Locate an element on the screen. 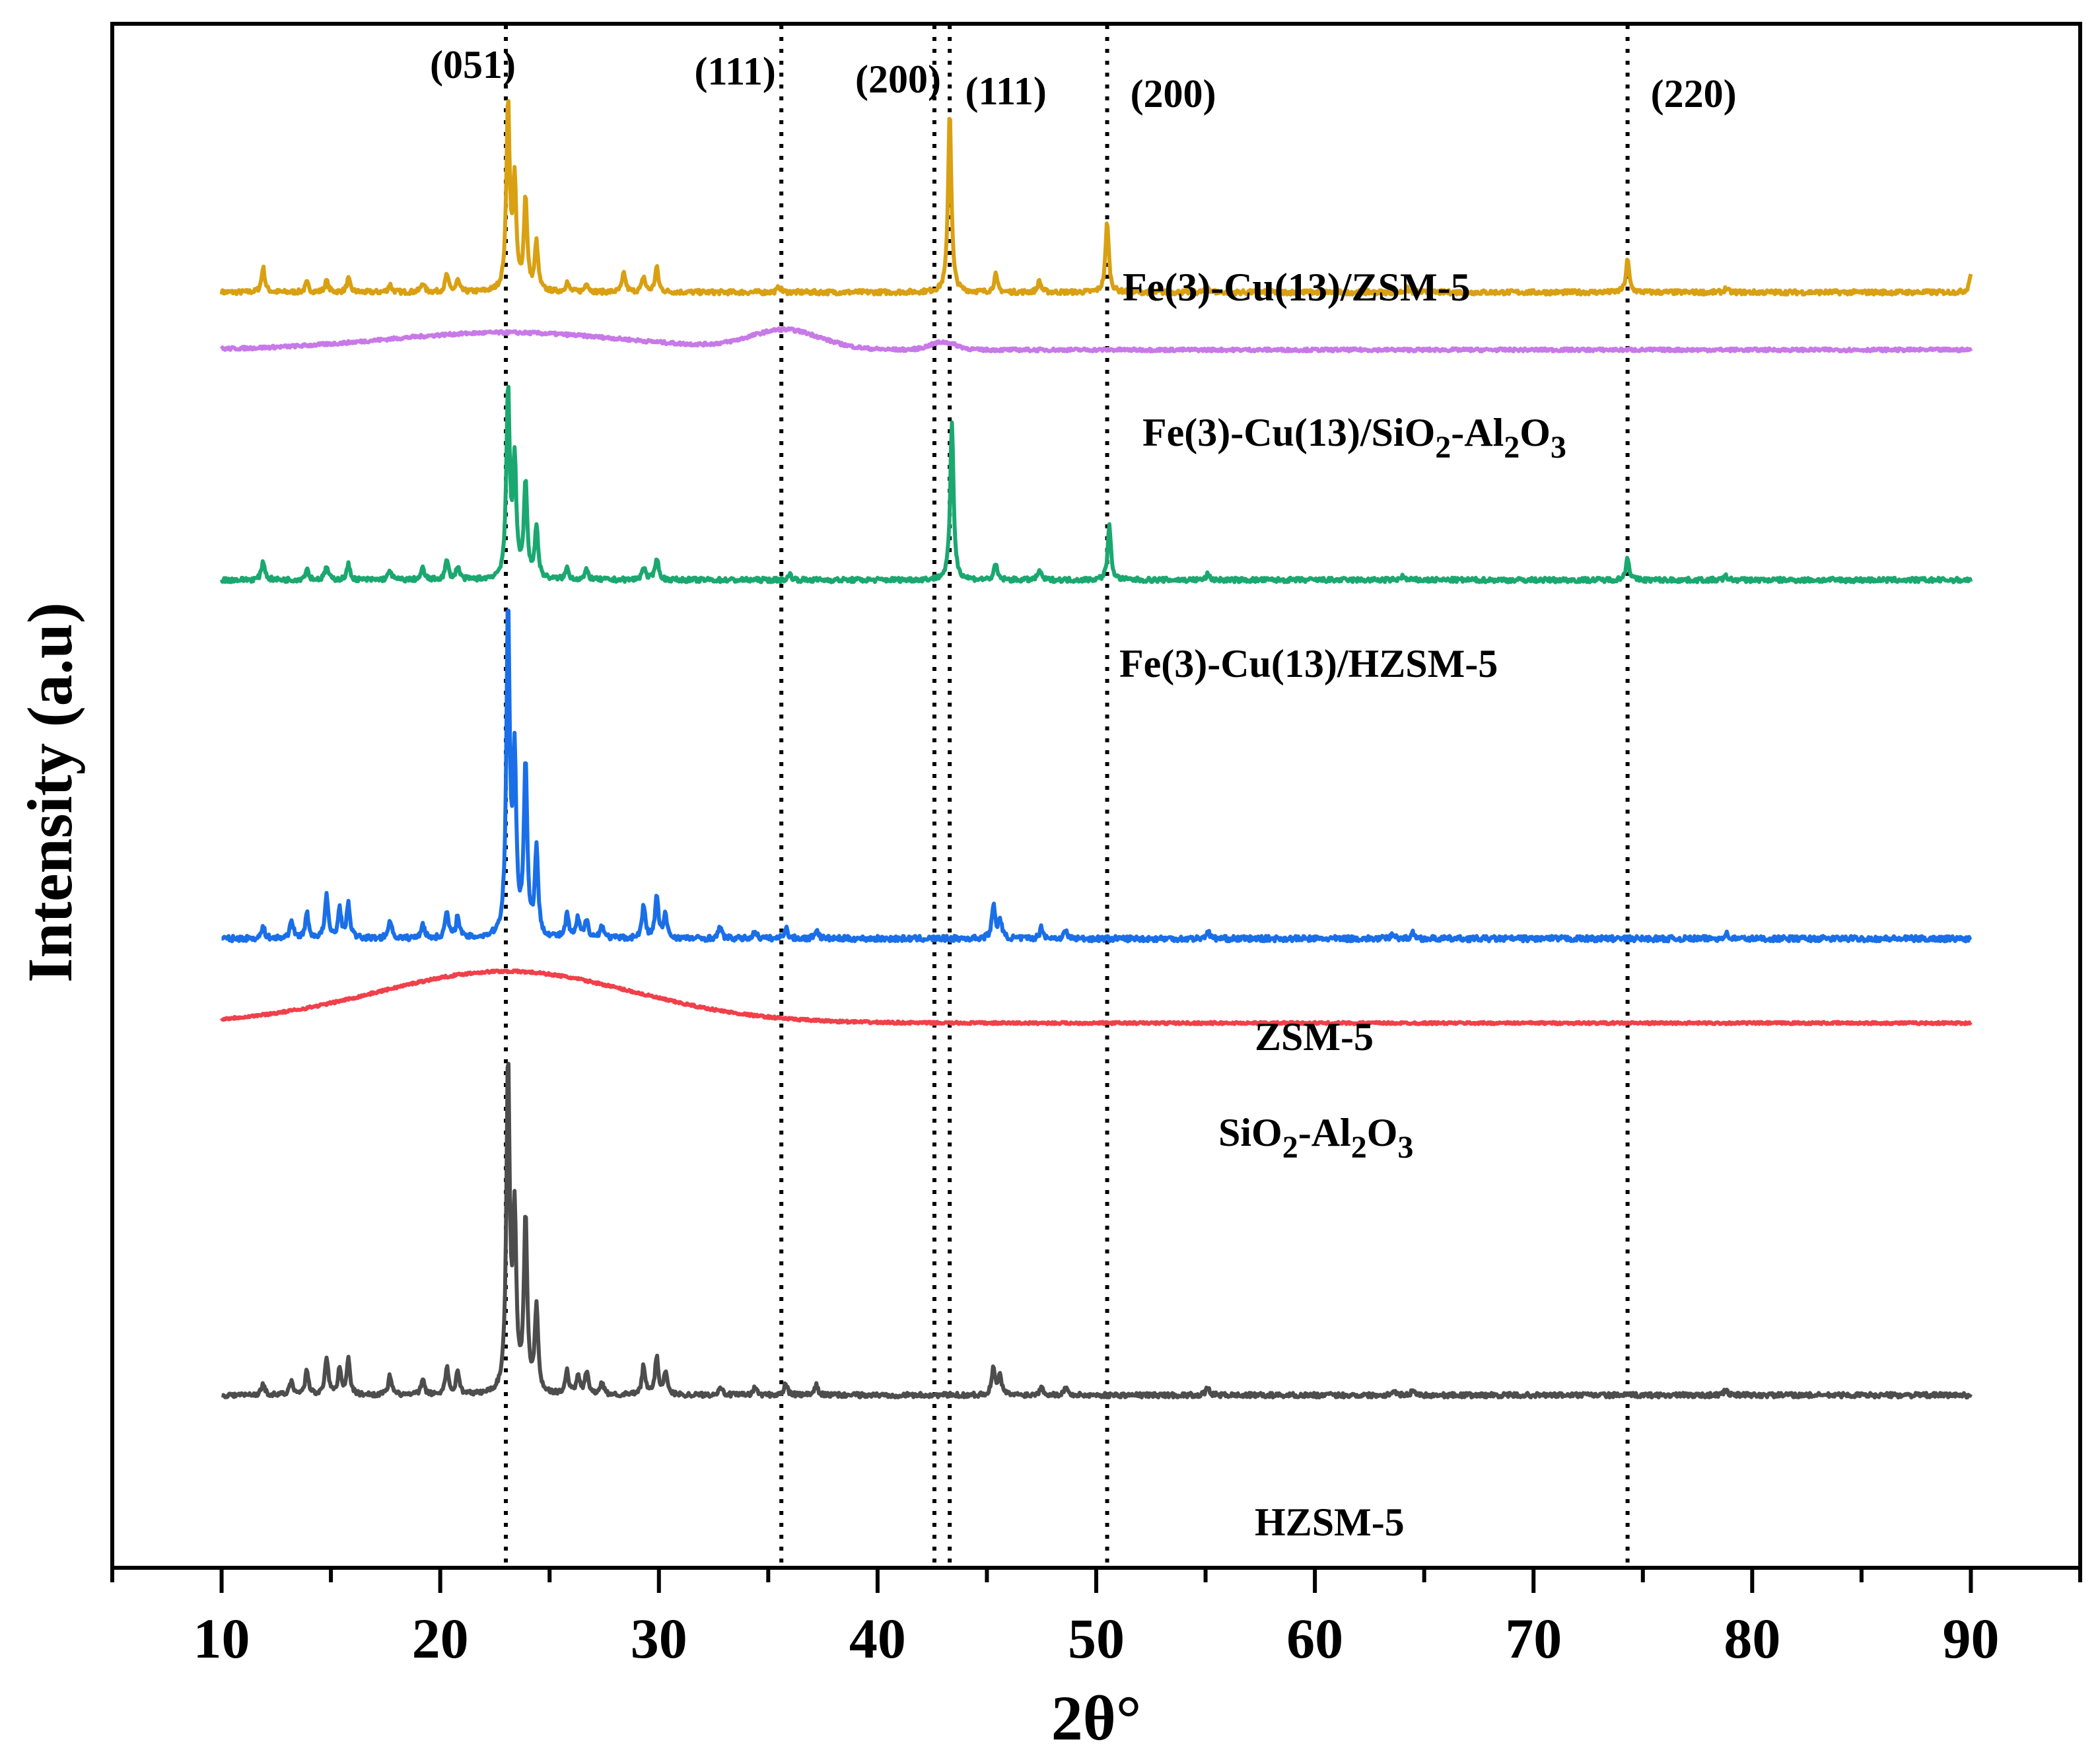  series-label: Fe(3)-Cu(13)/ZSM-5 is located at coordinates (1297, 287).